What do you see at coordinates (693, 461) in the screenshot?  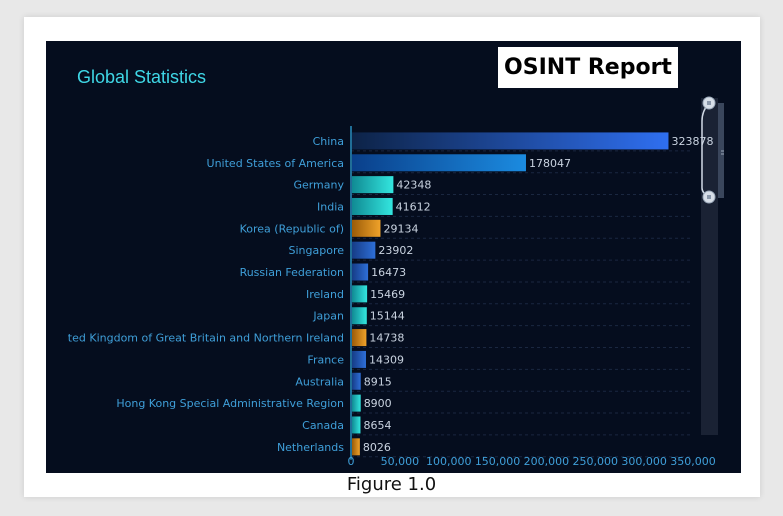 I see `x-tick-label: 350,000` at bounding box center [693, 461].